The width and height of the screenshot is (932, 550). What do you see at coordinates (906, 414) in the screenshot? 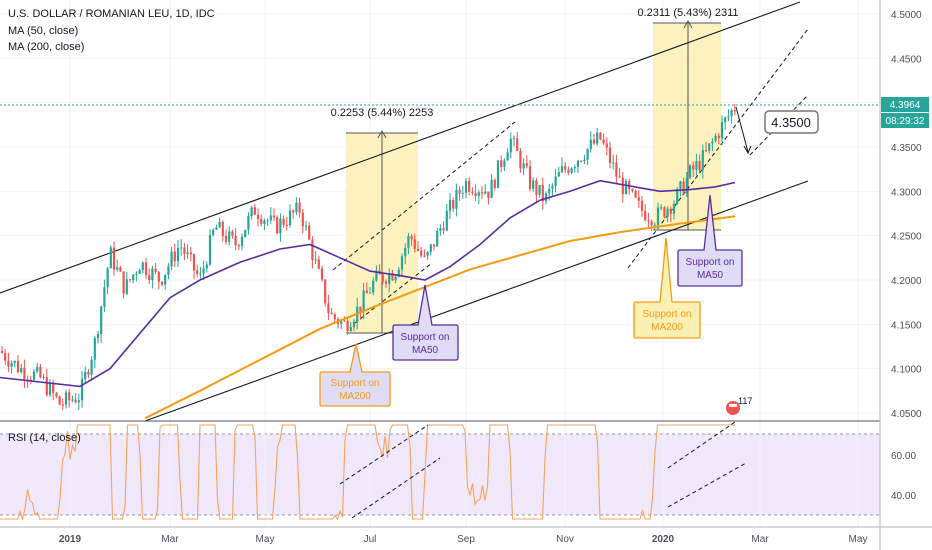
I see `y-tick-label: 4.0500` at bounding box center [906, 414].